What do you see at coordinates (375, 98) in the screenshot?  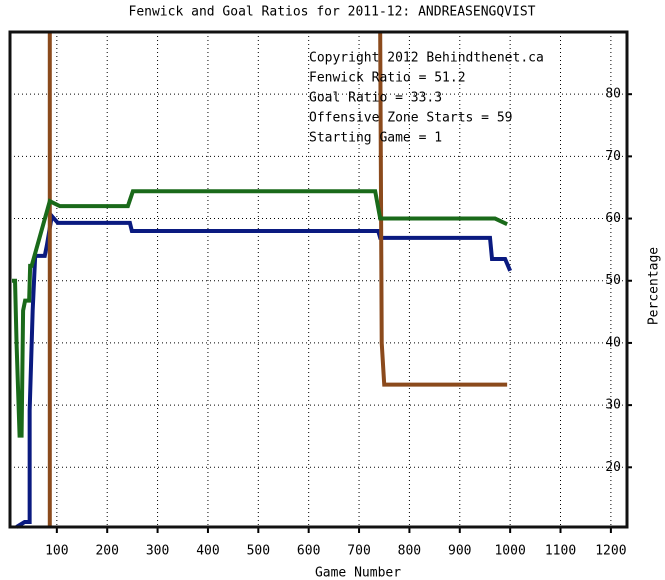 I see `legend-entry: Goal Ratio = 33.3` at bounding box center [375, 98].